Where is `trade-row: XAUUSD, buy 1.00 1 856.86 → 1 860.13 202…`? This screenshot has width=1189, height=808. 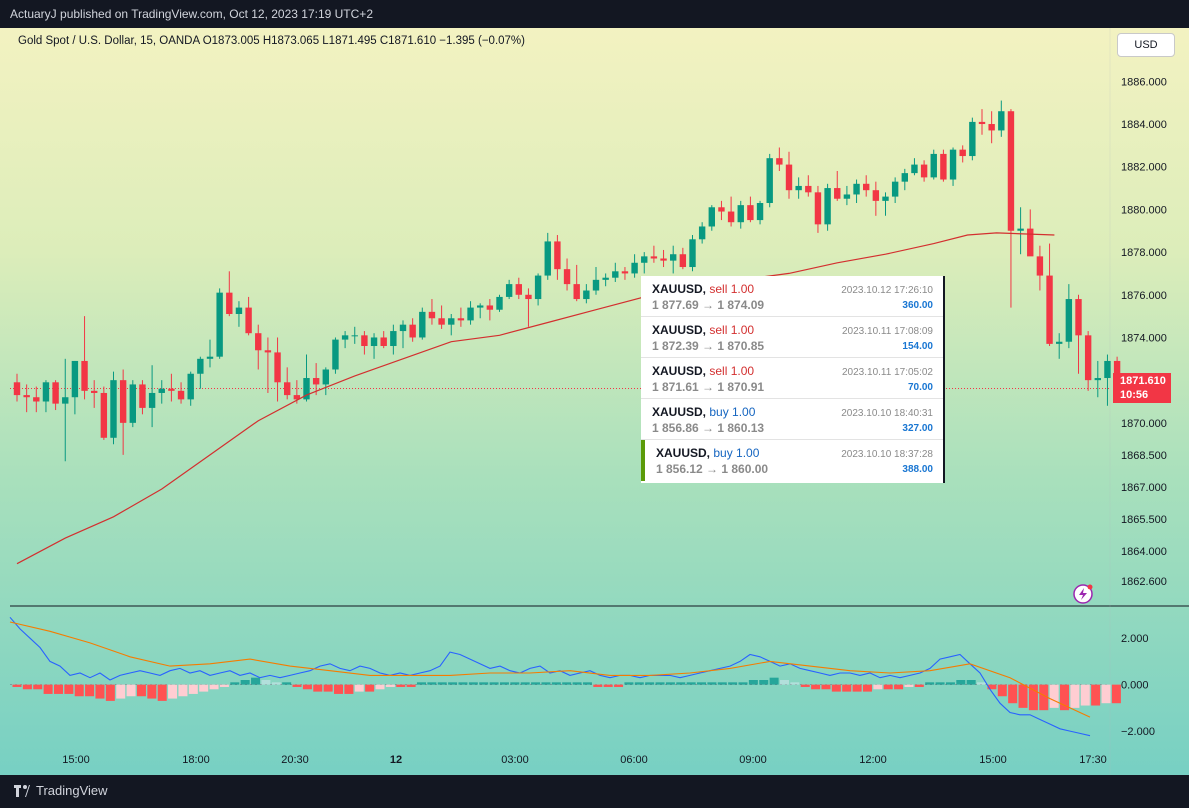
trade-row: XAUUSD, buy 1.00 1 856.86 → 1 860.13 202… is located at coordinates (792, 419).